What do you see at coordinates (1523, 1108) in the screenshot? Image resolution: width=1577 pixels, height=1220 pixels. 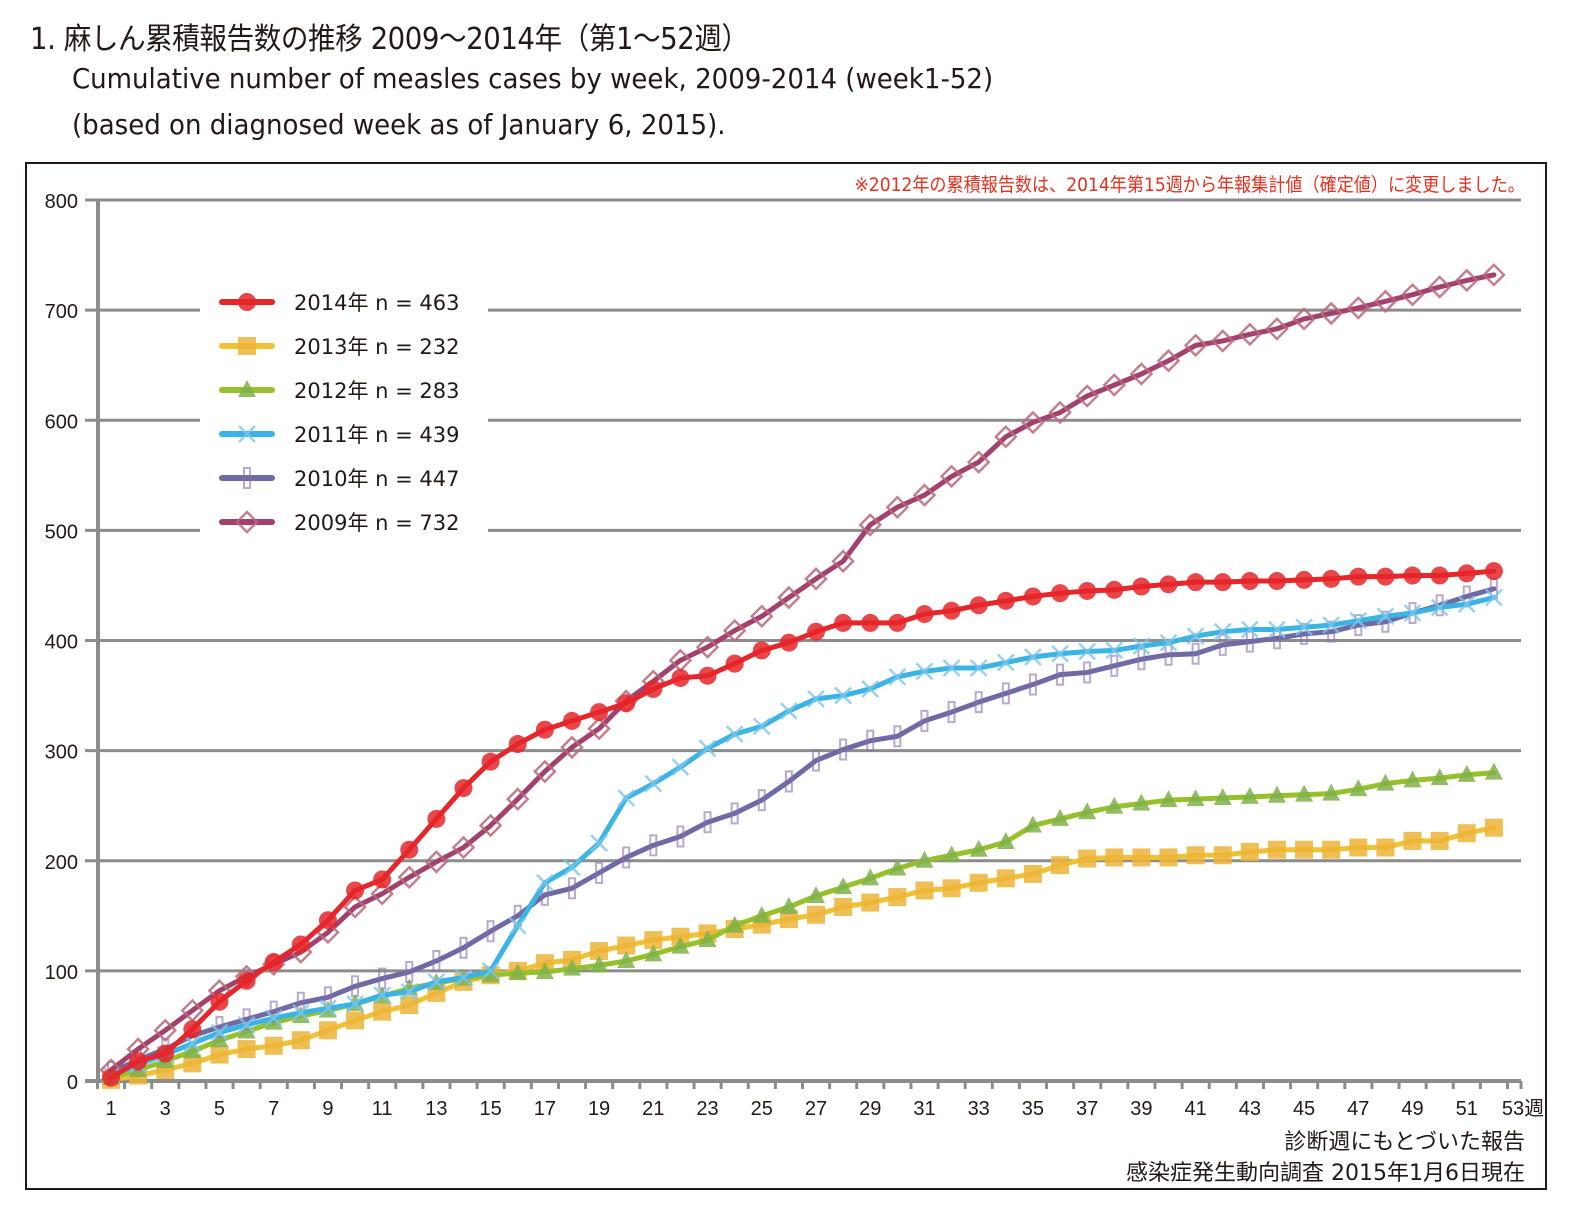 I see `x-tick-label: 53週` at bounding box center [1523, 1108].